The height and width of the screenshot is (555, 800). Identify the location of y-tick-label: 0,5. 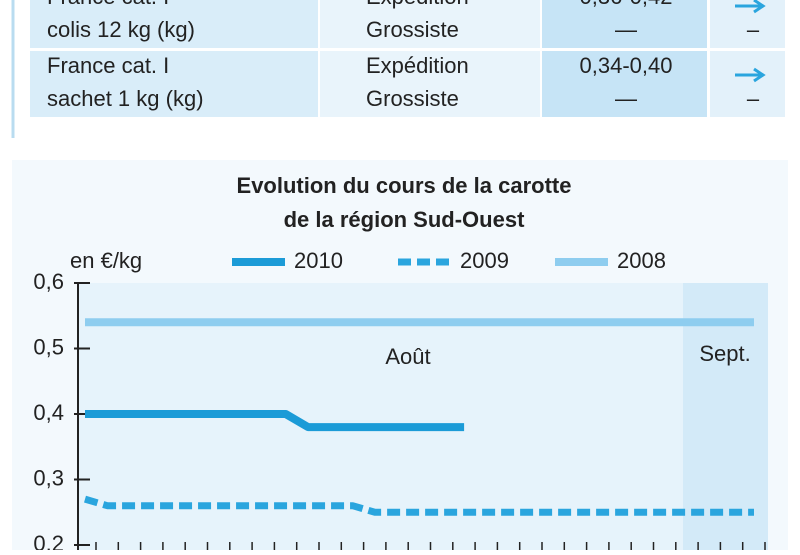
(48, 346).